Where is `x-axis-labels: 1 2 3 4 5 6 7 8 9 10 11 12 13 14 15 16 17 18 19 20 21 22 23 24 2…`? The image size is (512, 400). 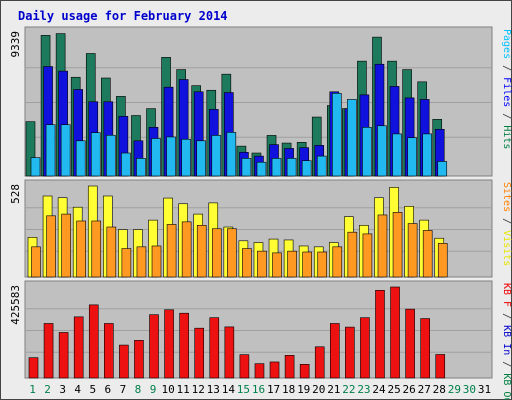 x-axis-labels: 1 2 3 4 5 6 7 8 9 10 11 12 13 14 15 16 17 18 19 20 21 22 23 24 2… is located at coordinates (260, 389).